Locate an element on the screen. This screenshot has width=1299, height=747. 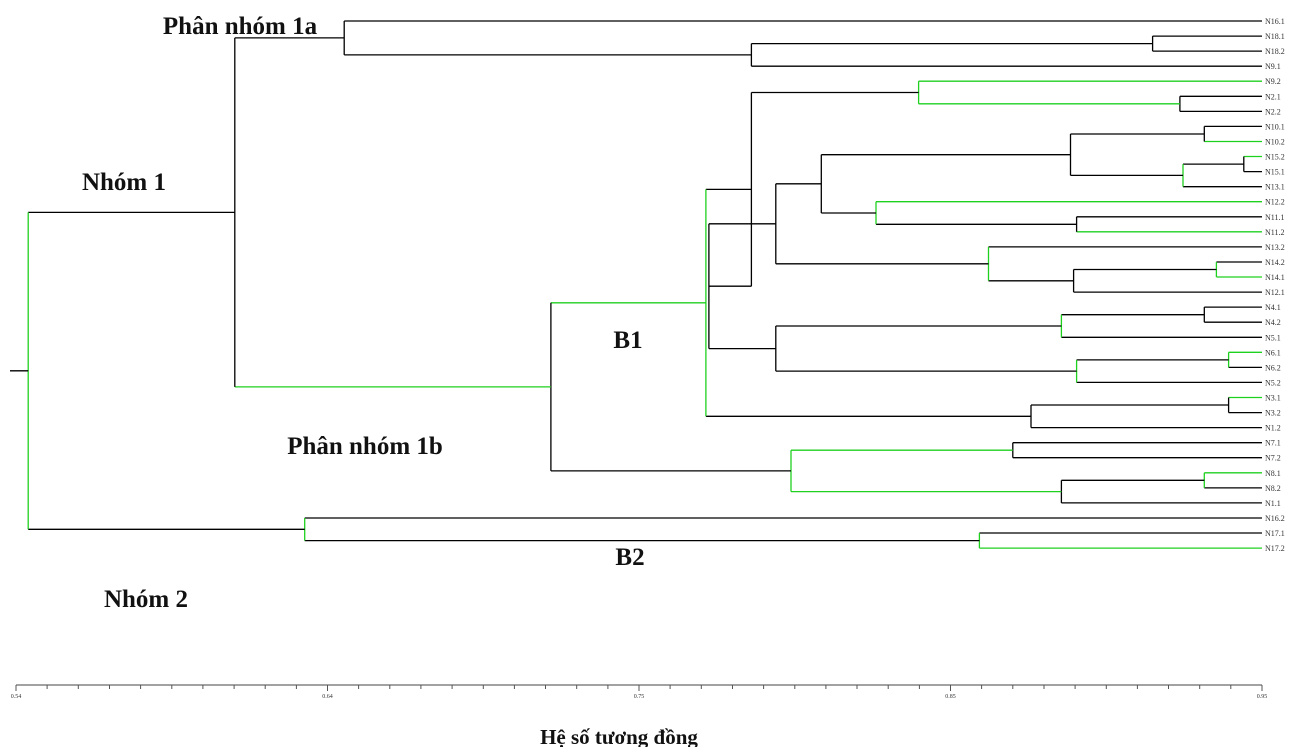
leaf-label: N18.1 is located at coordinates (1275, 36).